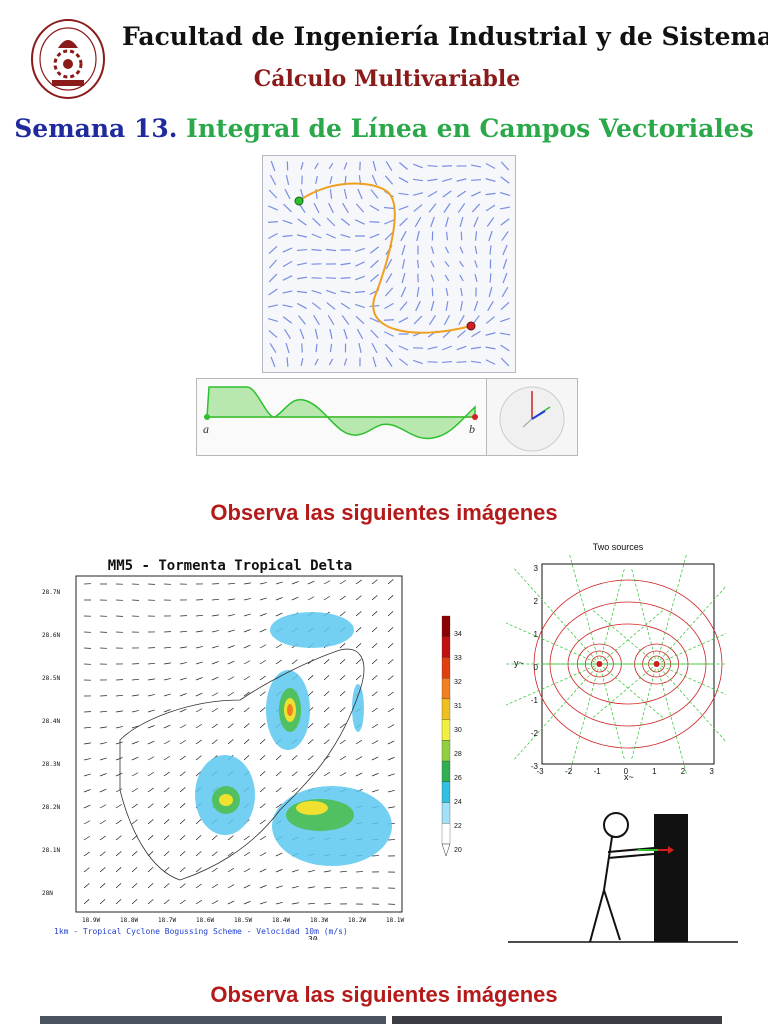  What do you see at coordinates (458, 730) in the screenshot?
I see `colorbar-tick: 30` at bounding box center [458, 730].